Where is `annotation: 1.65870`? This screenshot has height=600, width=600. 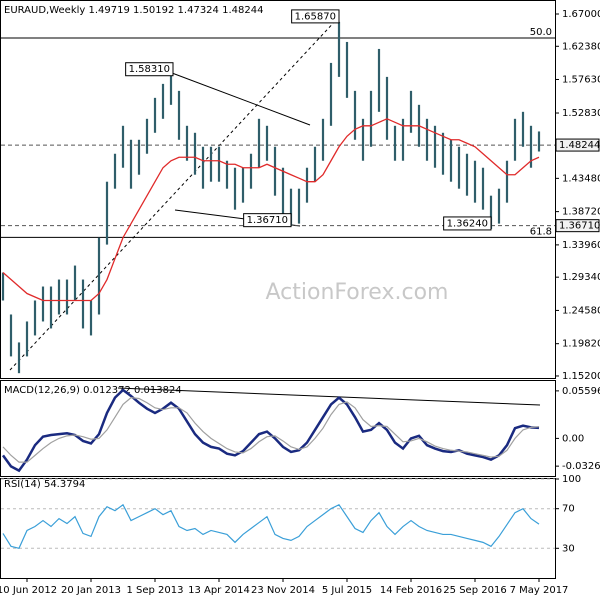 annotation: 1.65870 is located at coordinates (315, 16).